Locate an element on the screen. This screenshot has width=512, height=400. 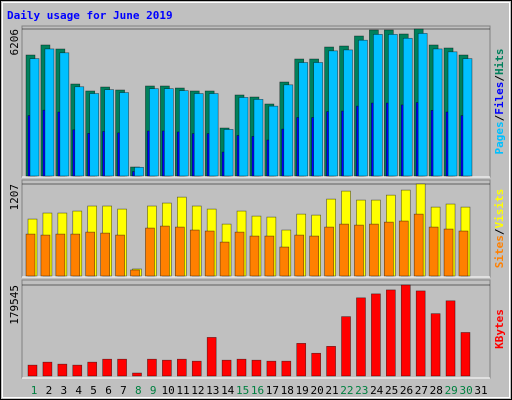
y-tick-label: 179545 is located at coordinates (14, 305).